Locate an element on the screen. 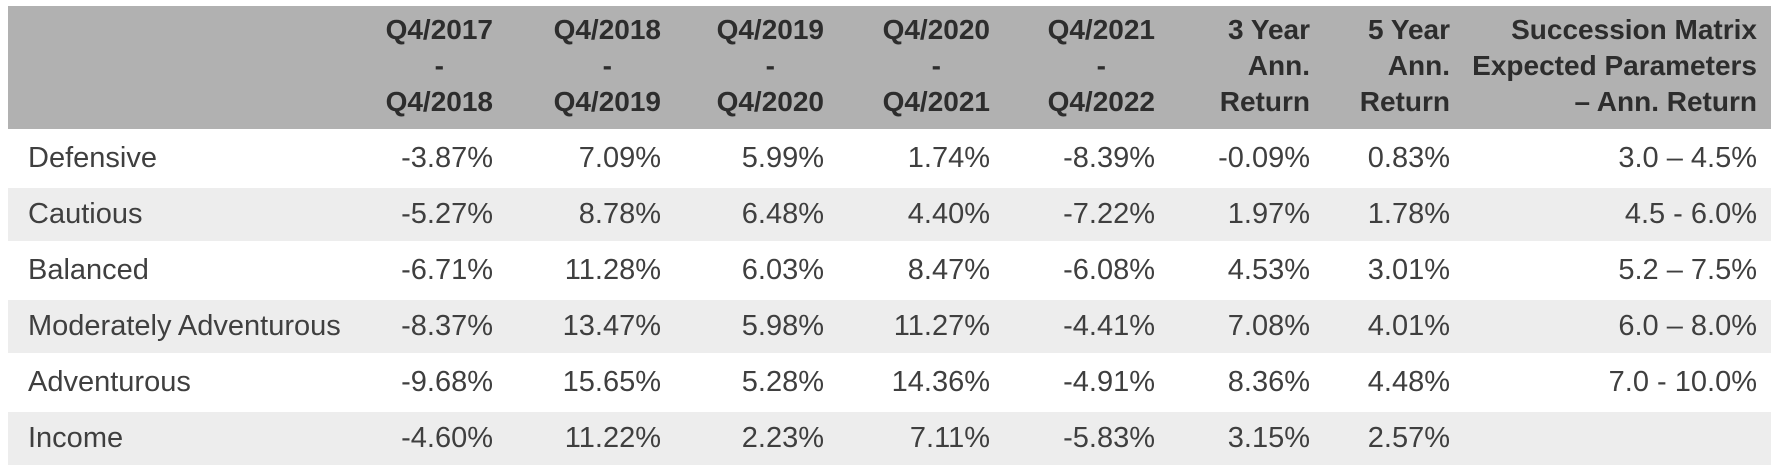 Image resolution: width=1779 pixels, height=475 pixels. row-label: Moderately Adventurous is located at coordinates (174, 327).